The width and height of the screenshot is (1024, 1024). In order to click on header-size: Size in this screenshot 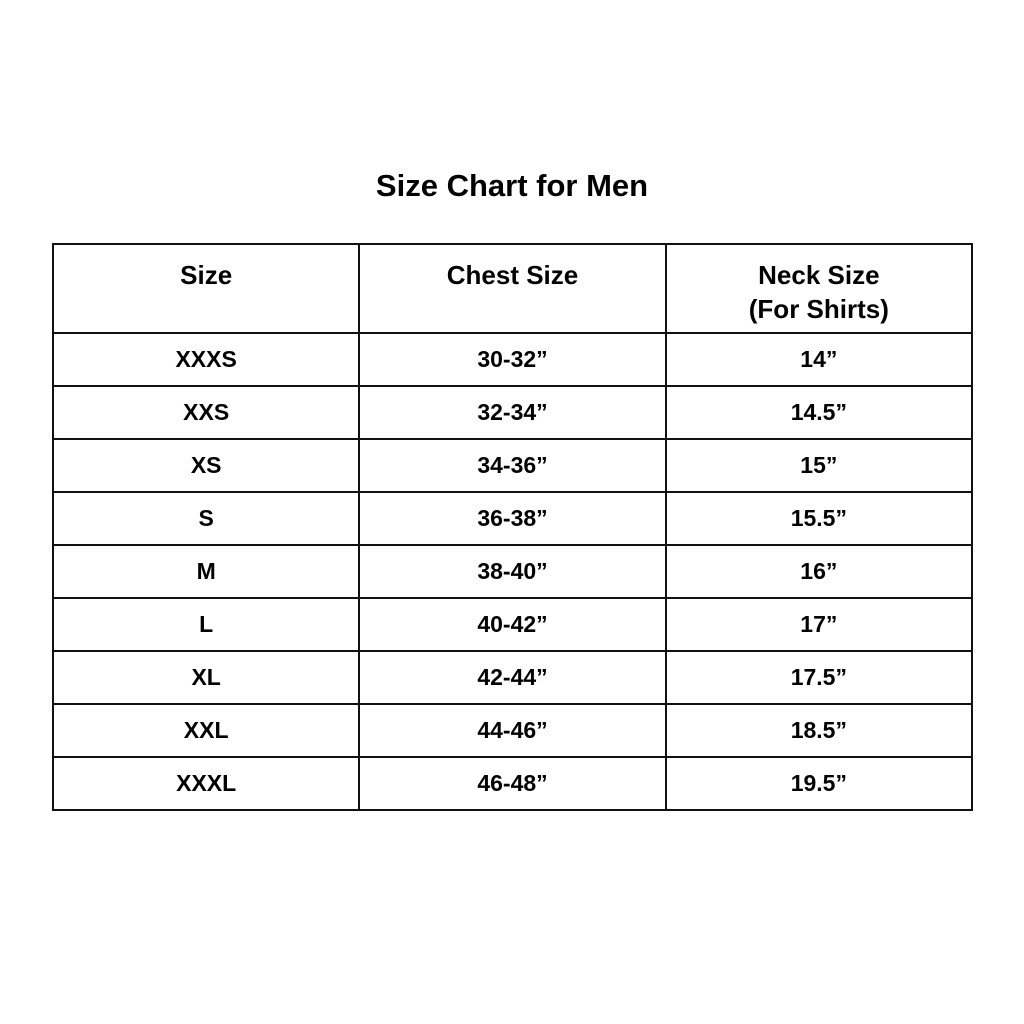, I will do `click(206, 288)`.